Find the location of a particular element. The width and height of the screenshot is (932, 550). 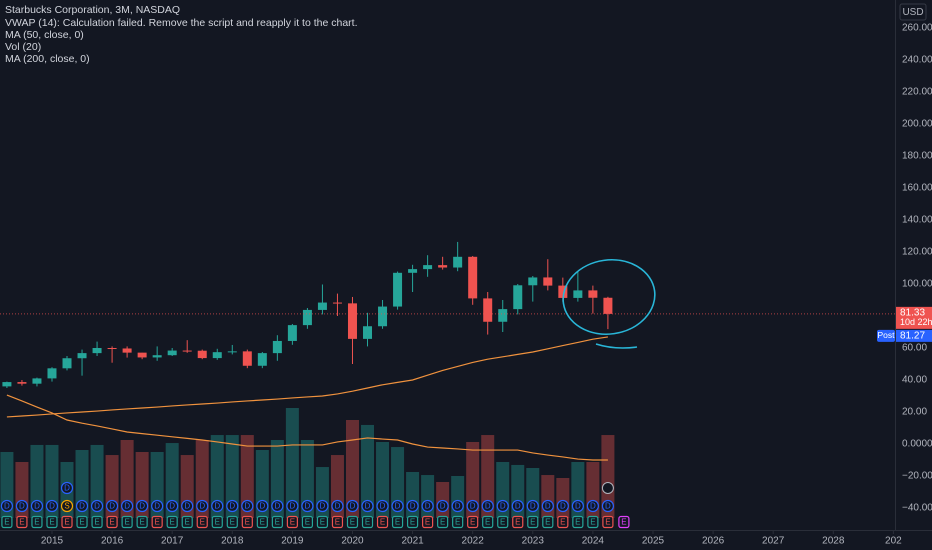

volume-ma-line is located at coordinates (307, 427).